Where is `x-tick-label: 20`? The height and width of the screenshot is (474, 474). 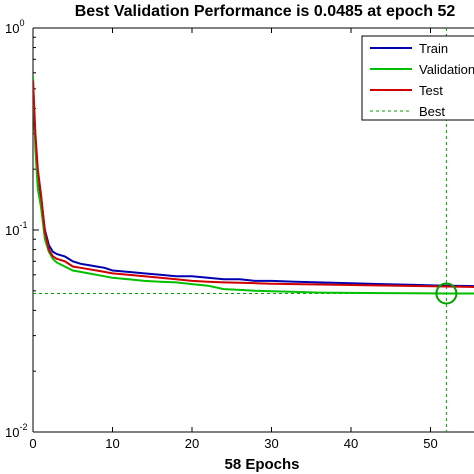 x-tick-label: 20 is located at coordinates (192, 443).